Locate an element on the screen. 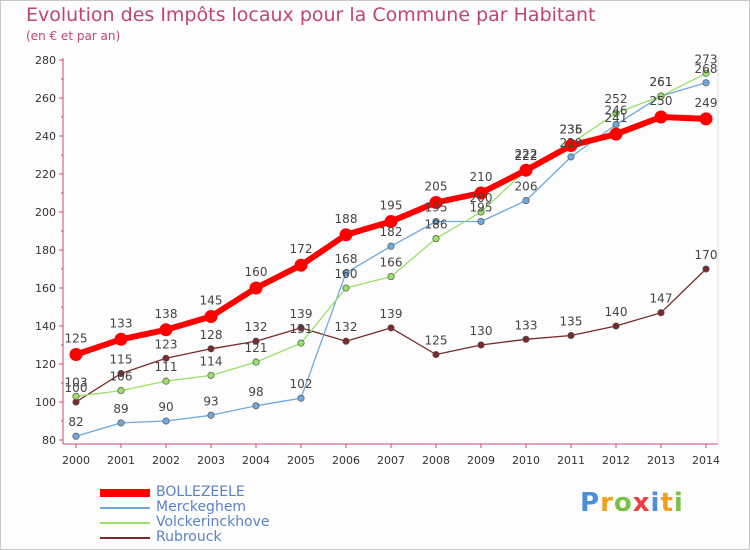 The image size is (750, 550). x-tick-label: 2000 is located at coordinates (76, 460).